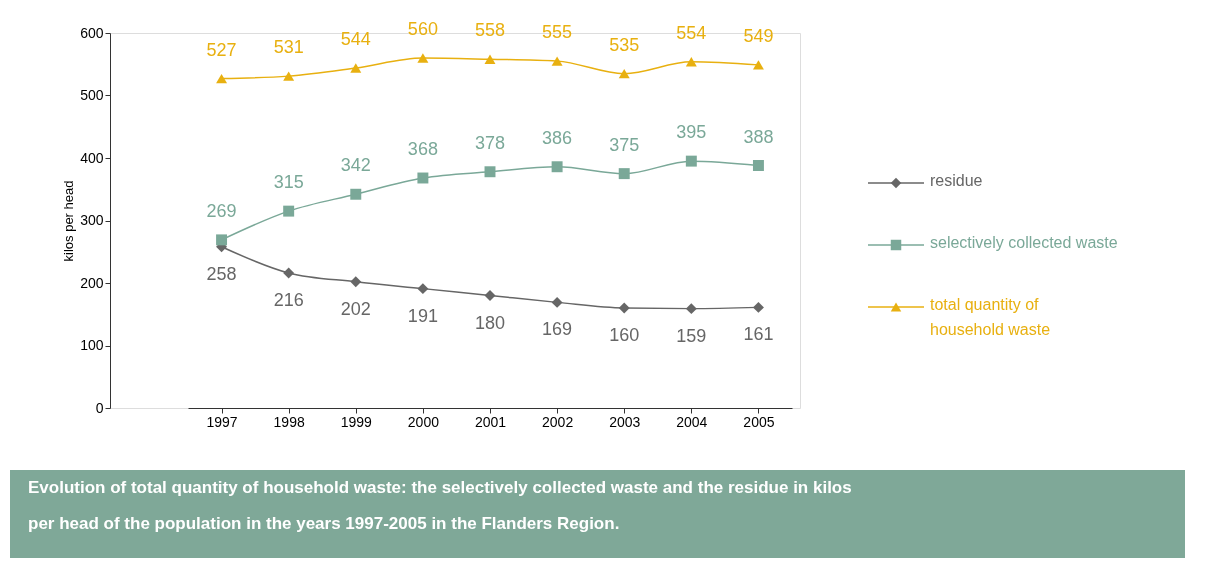  Describe the element at coordinates (624, 44) in the screenshot. I see `data-label: 535` at that location.